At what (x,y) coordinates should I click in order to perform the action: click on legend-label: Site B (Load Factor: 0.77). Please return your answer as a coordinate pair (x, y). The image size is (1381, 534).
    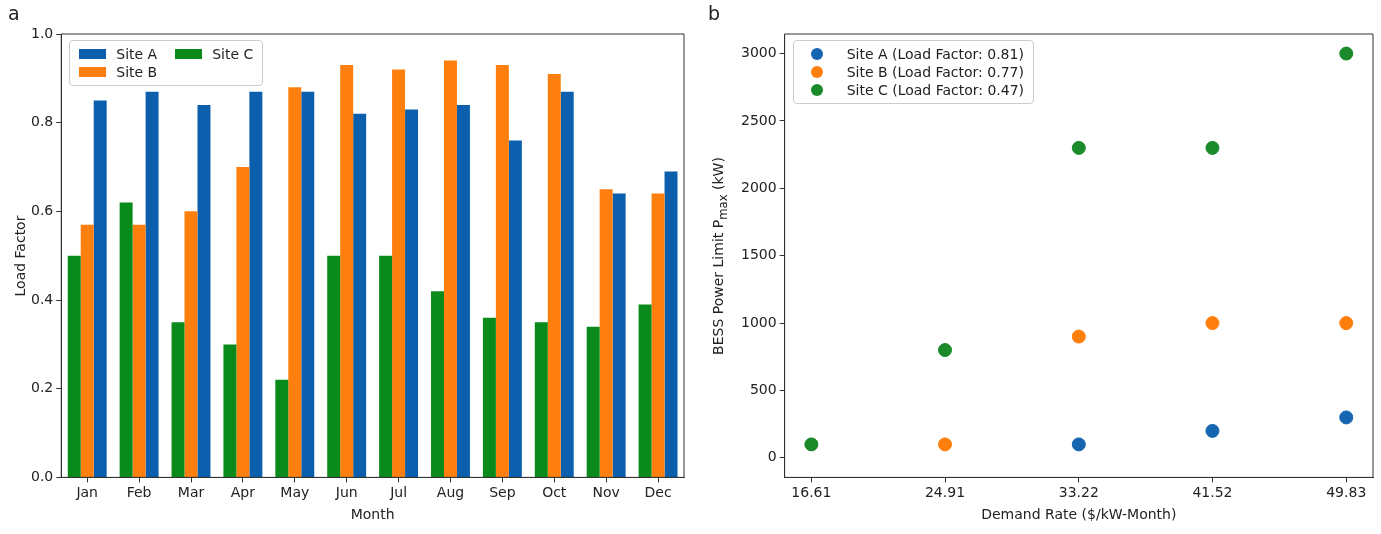
    Looking at the image, I should click on (935, 72).